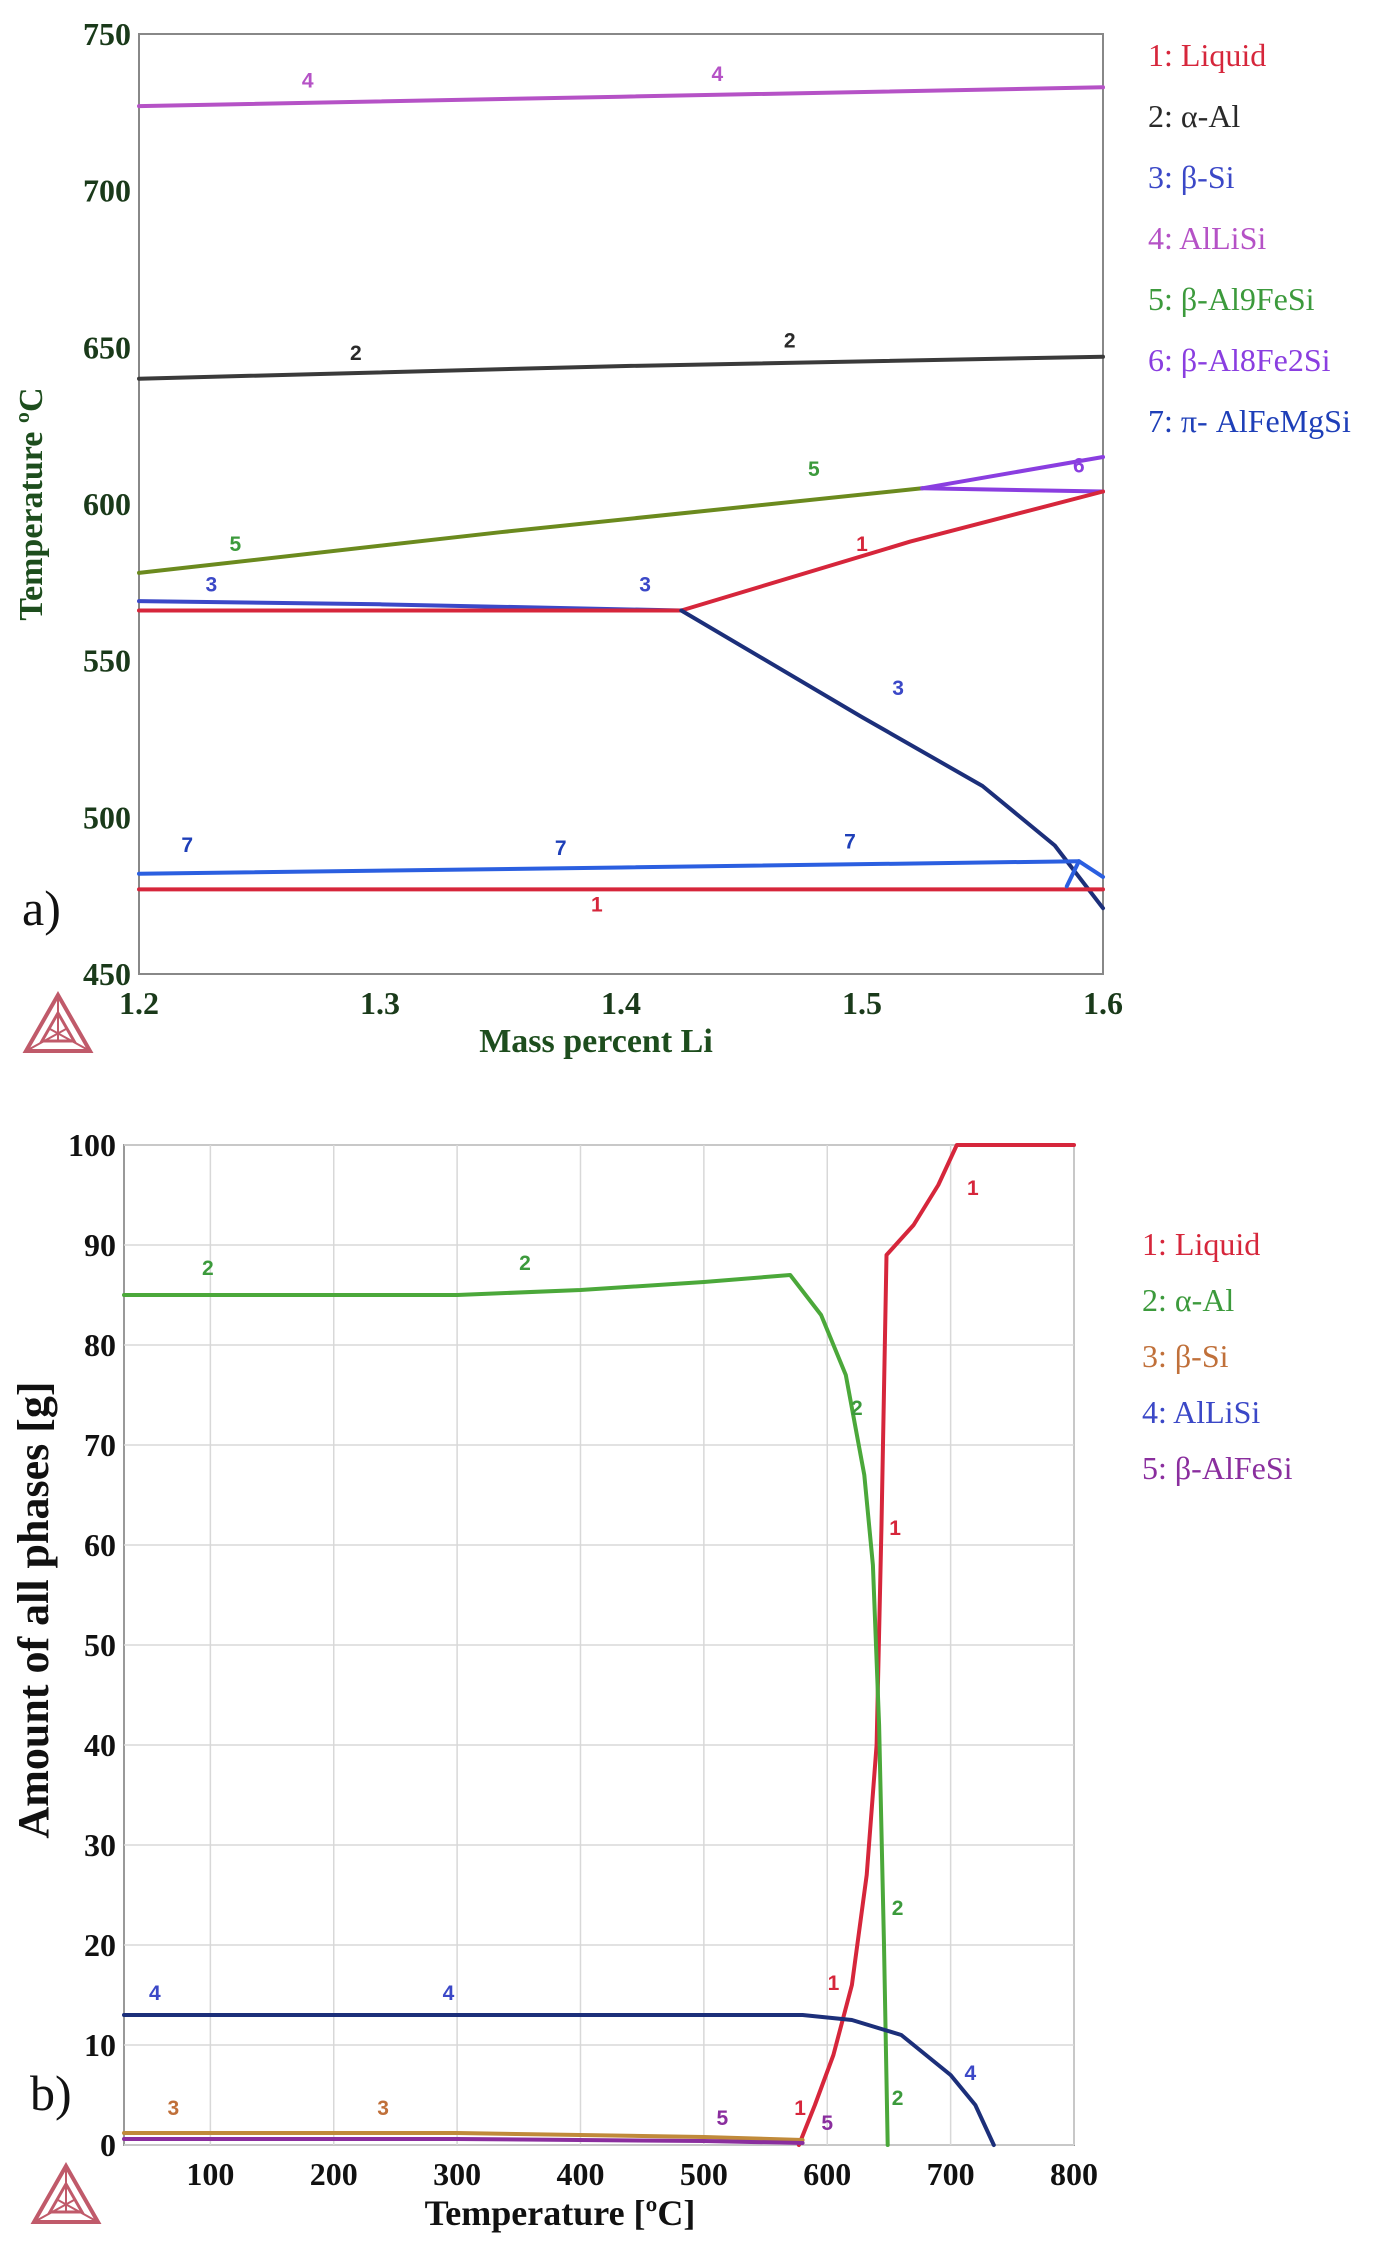 The height and width of the screenshot is (2248, 1379). Describe the element at coordinates (827, 2174) in the screenshot. I see `x-tick-label: 600` at that location.